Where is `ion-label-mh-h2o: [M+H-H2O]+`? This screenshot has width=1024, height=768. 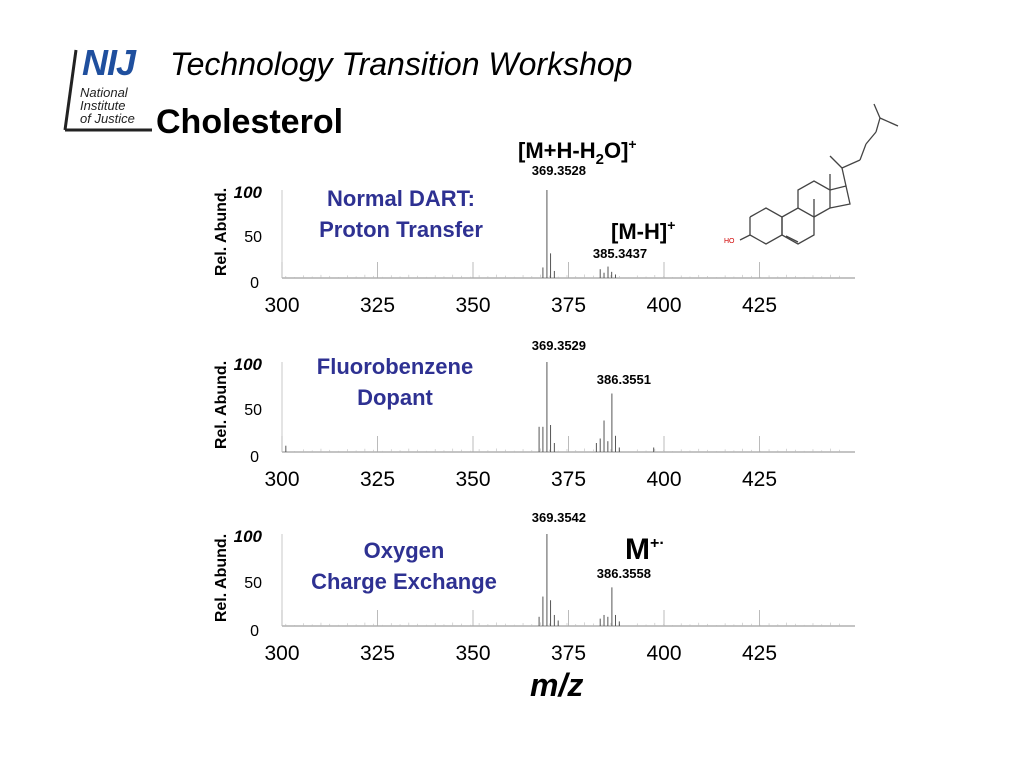 ion-label-mh-h2o: [M+H-H2O]+ is located at coordinates (577, 152).